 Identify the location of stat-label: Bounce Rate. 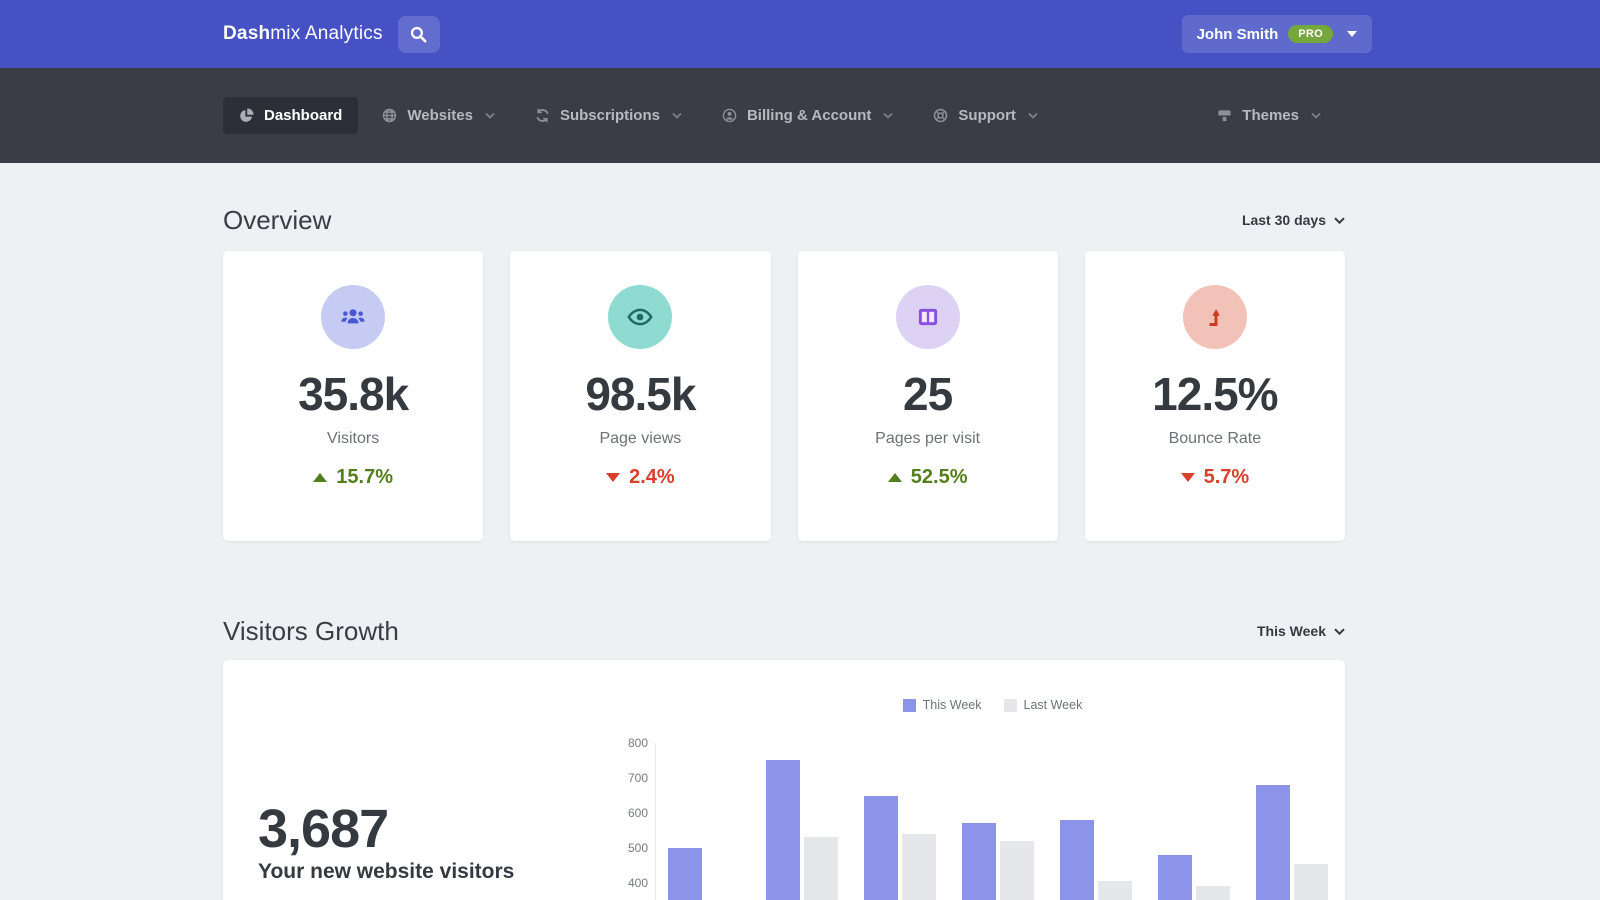
(1215, 438).